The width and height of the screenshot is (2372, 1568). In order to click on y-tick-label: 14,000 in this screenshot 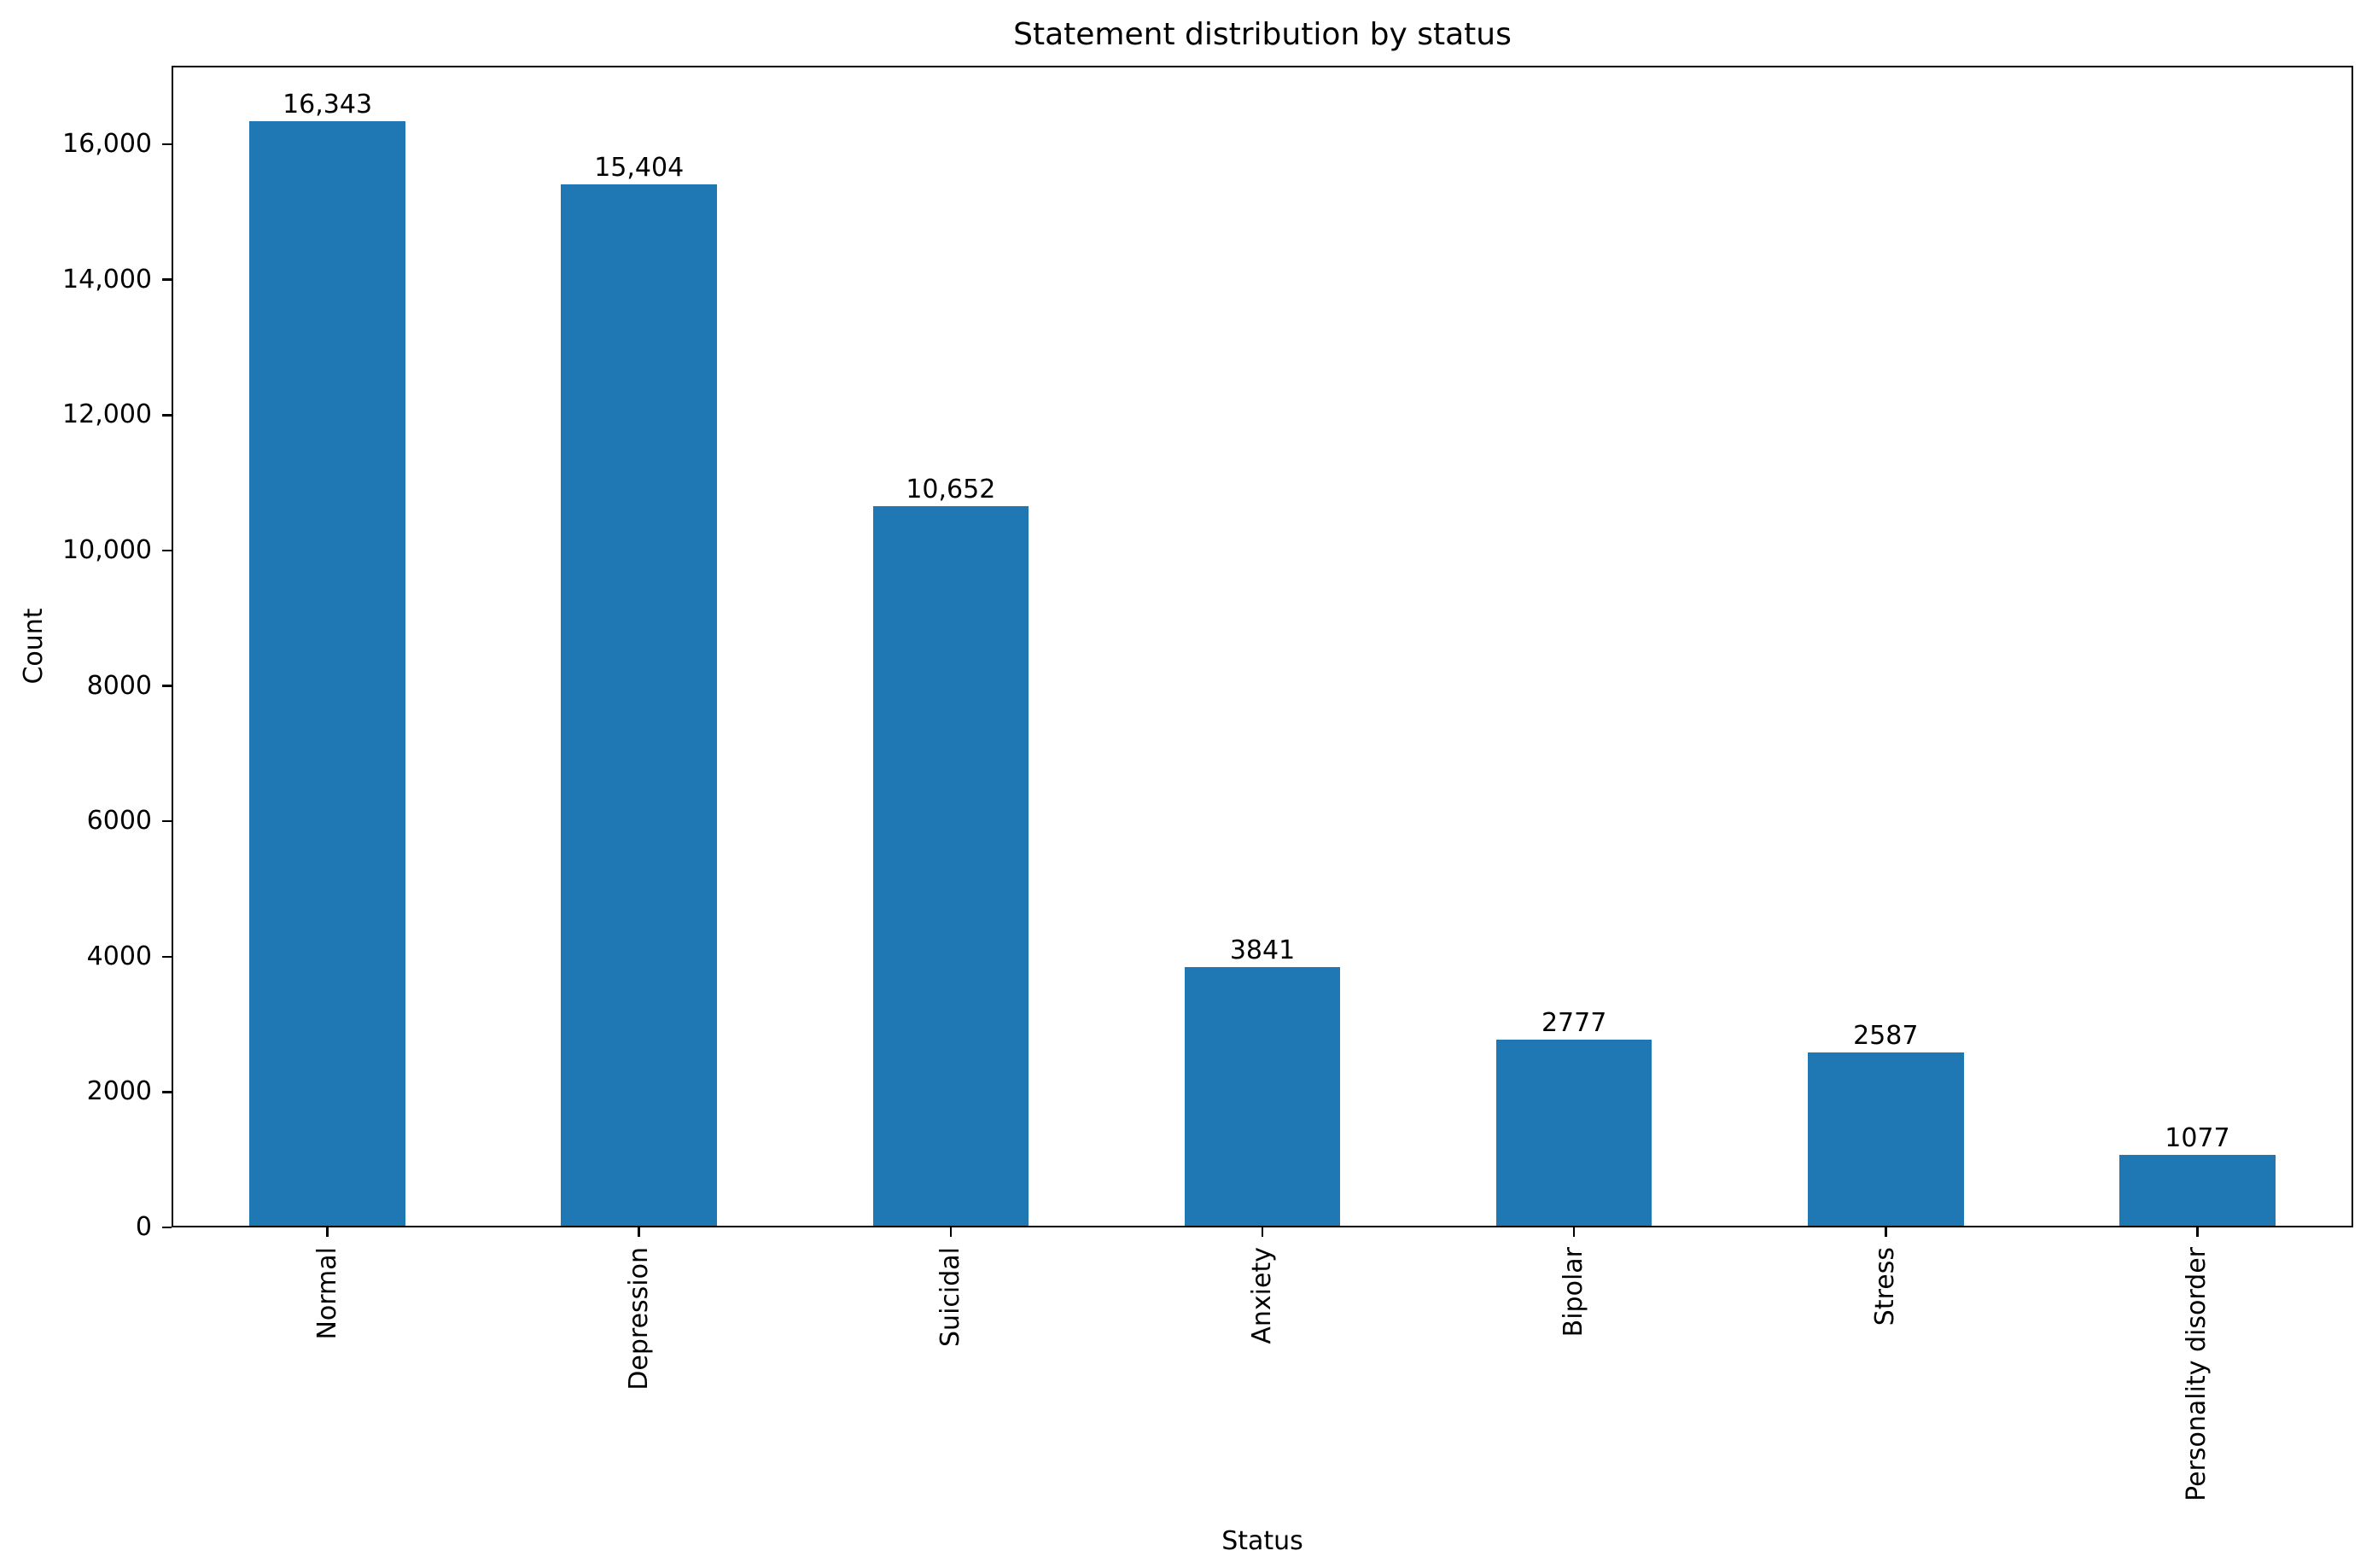, I will do `click(107, 279)`.